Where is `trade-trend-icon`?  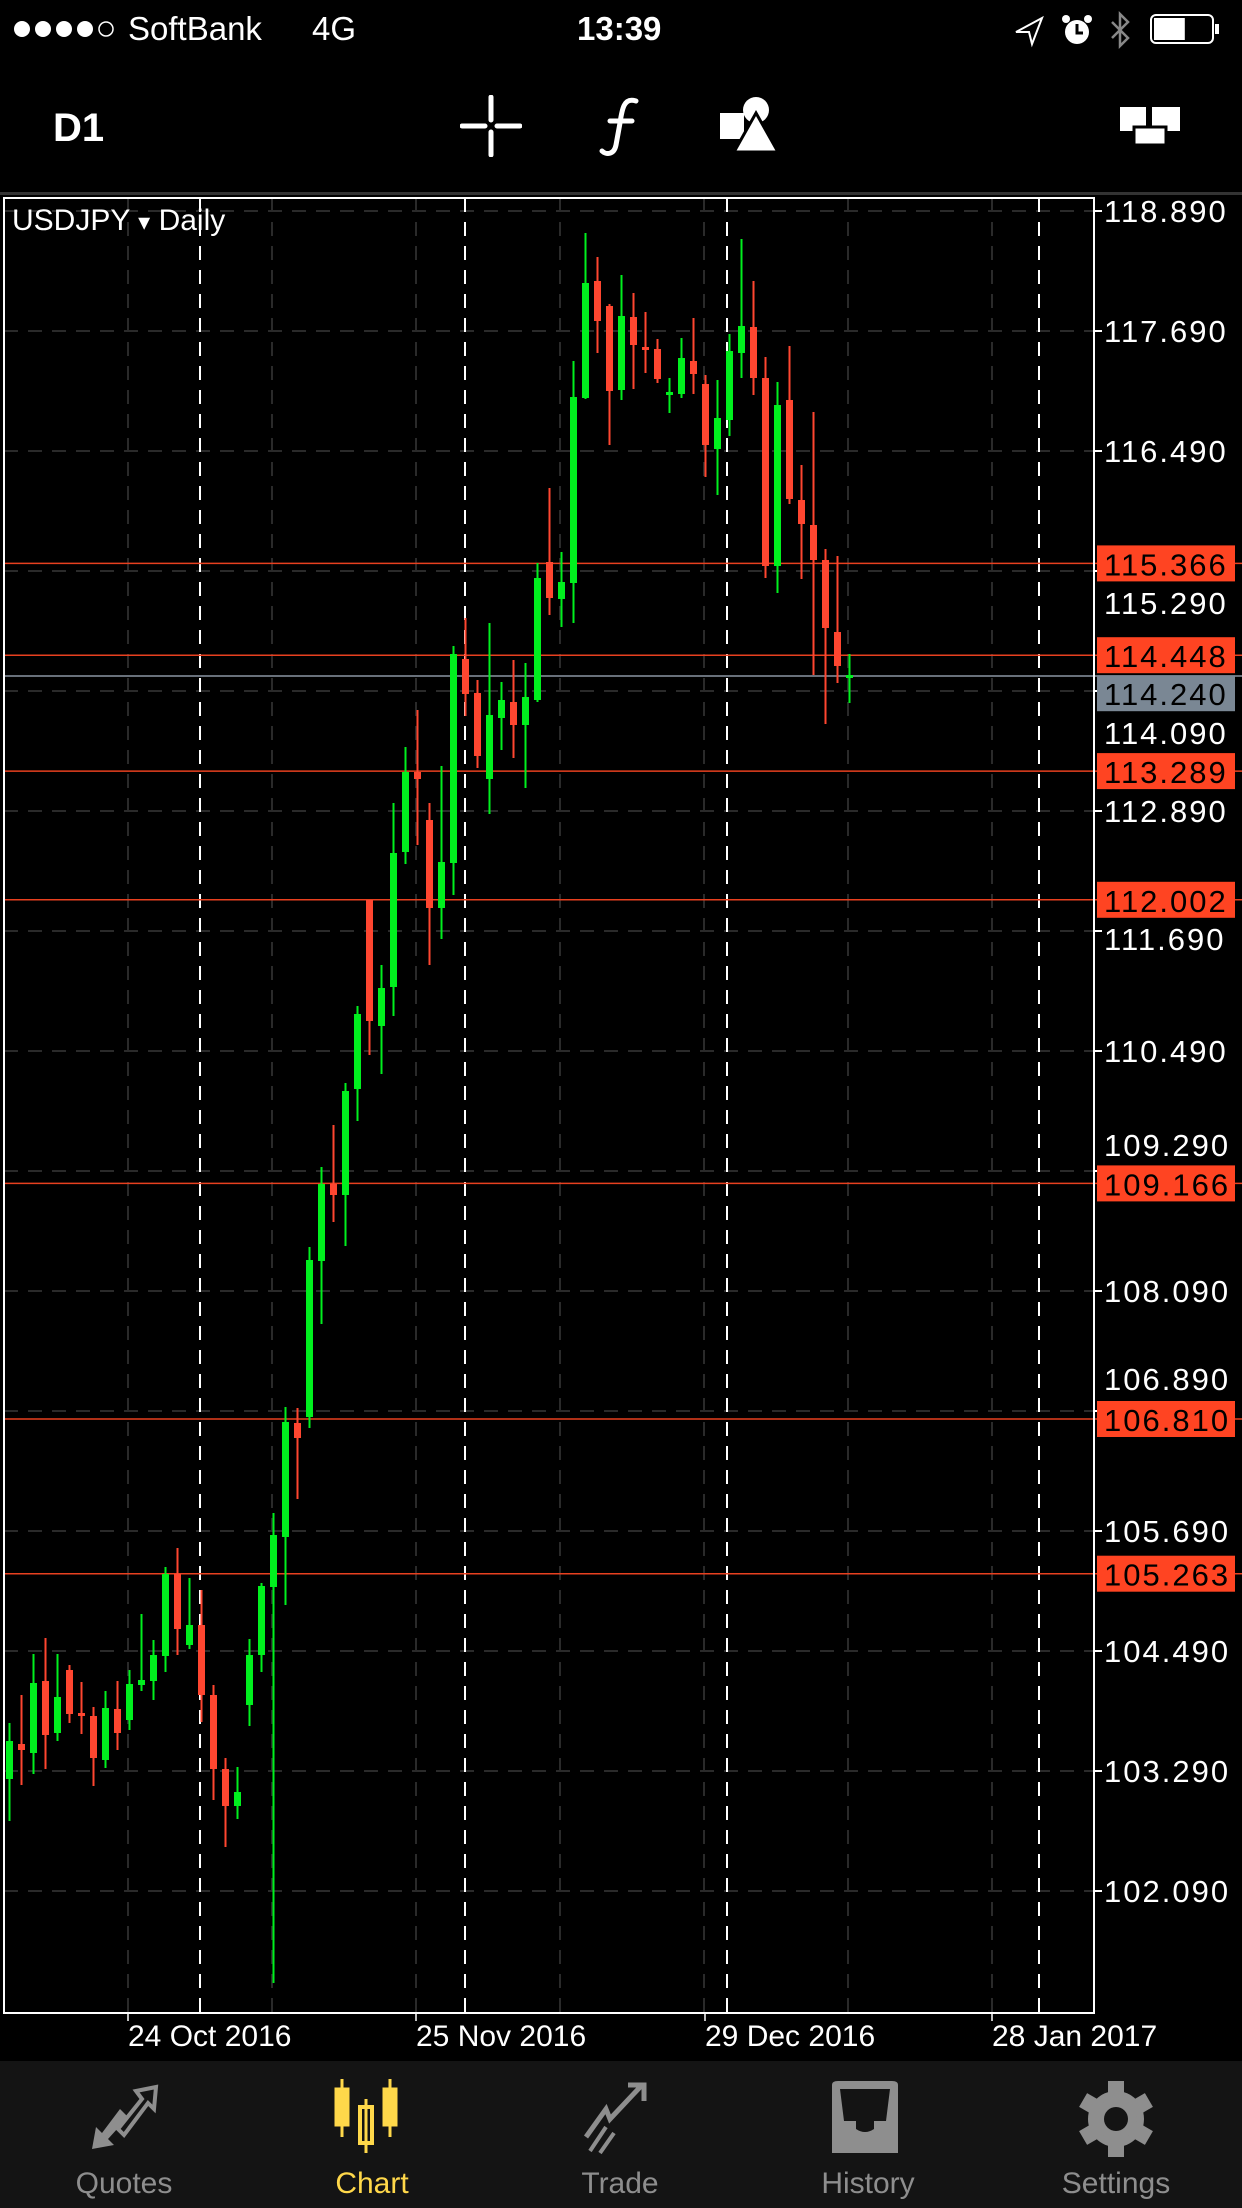 trade-trend-icon is located at coordinates (615, 2118).